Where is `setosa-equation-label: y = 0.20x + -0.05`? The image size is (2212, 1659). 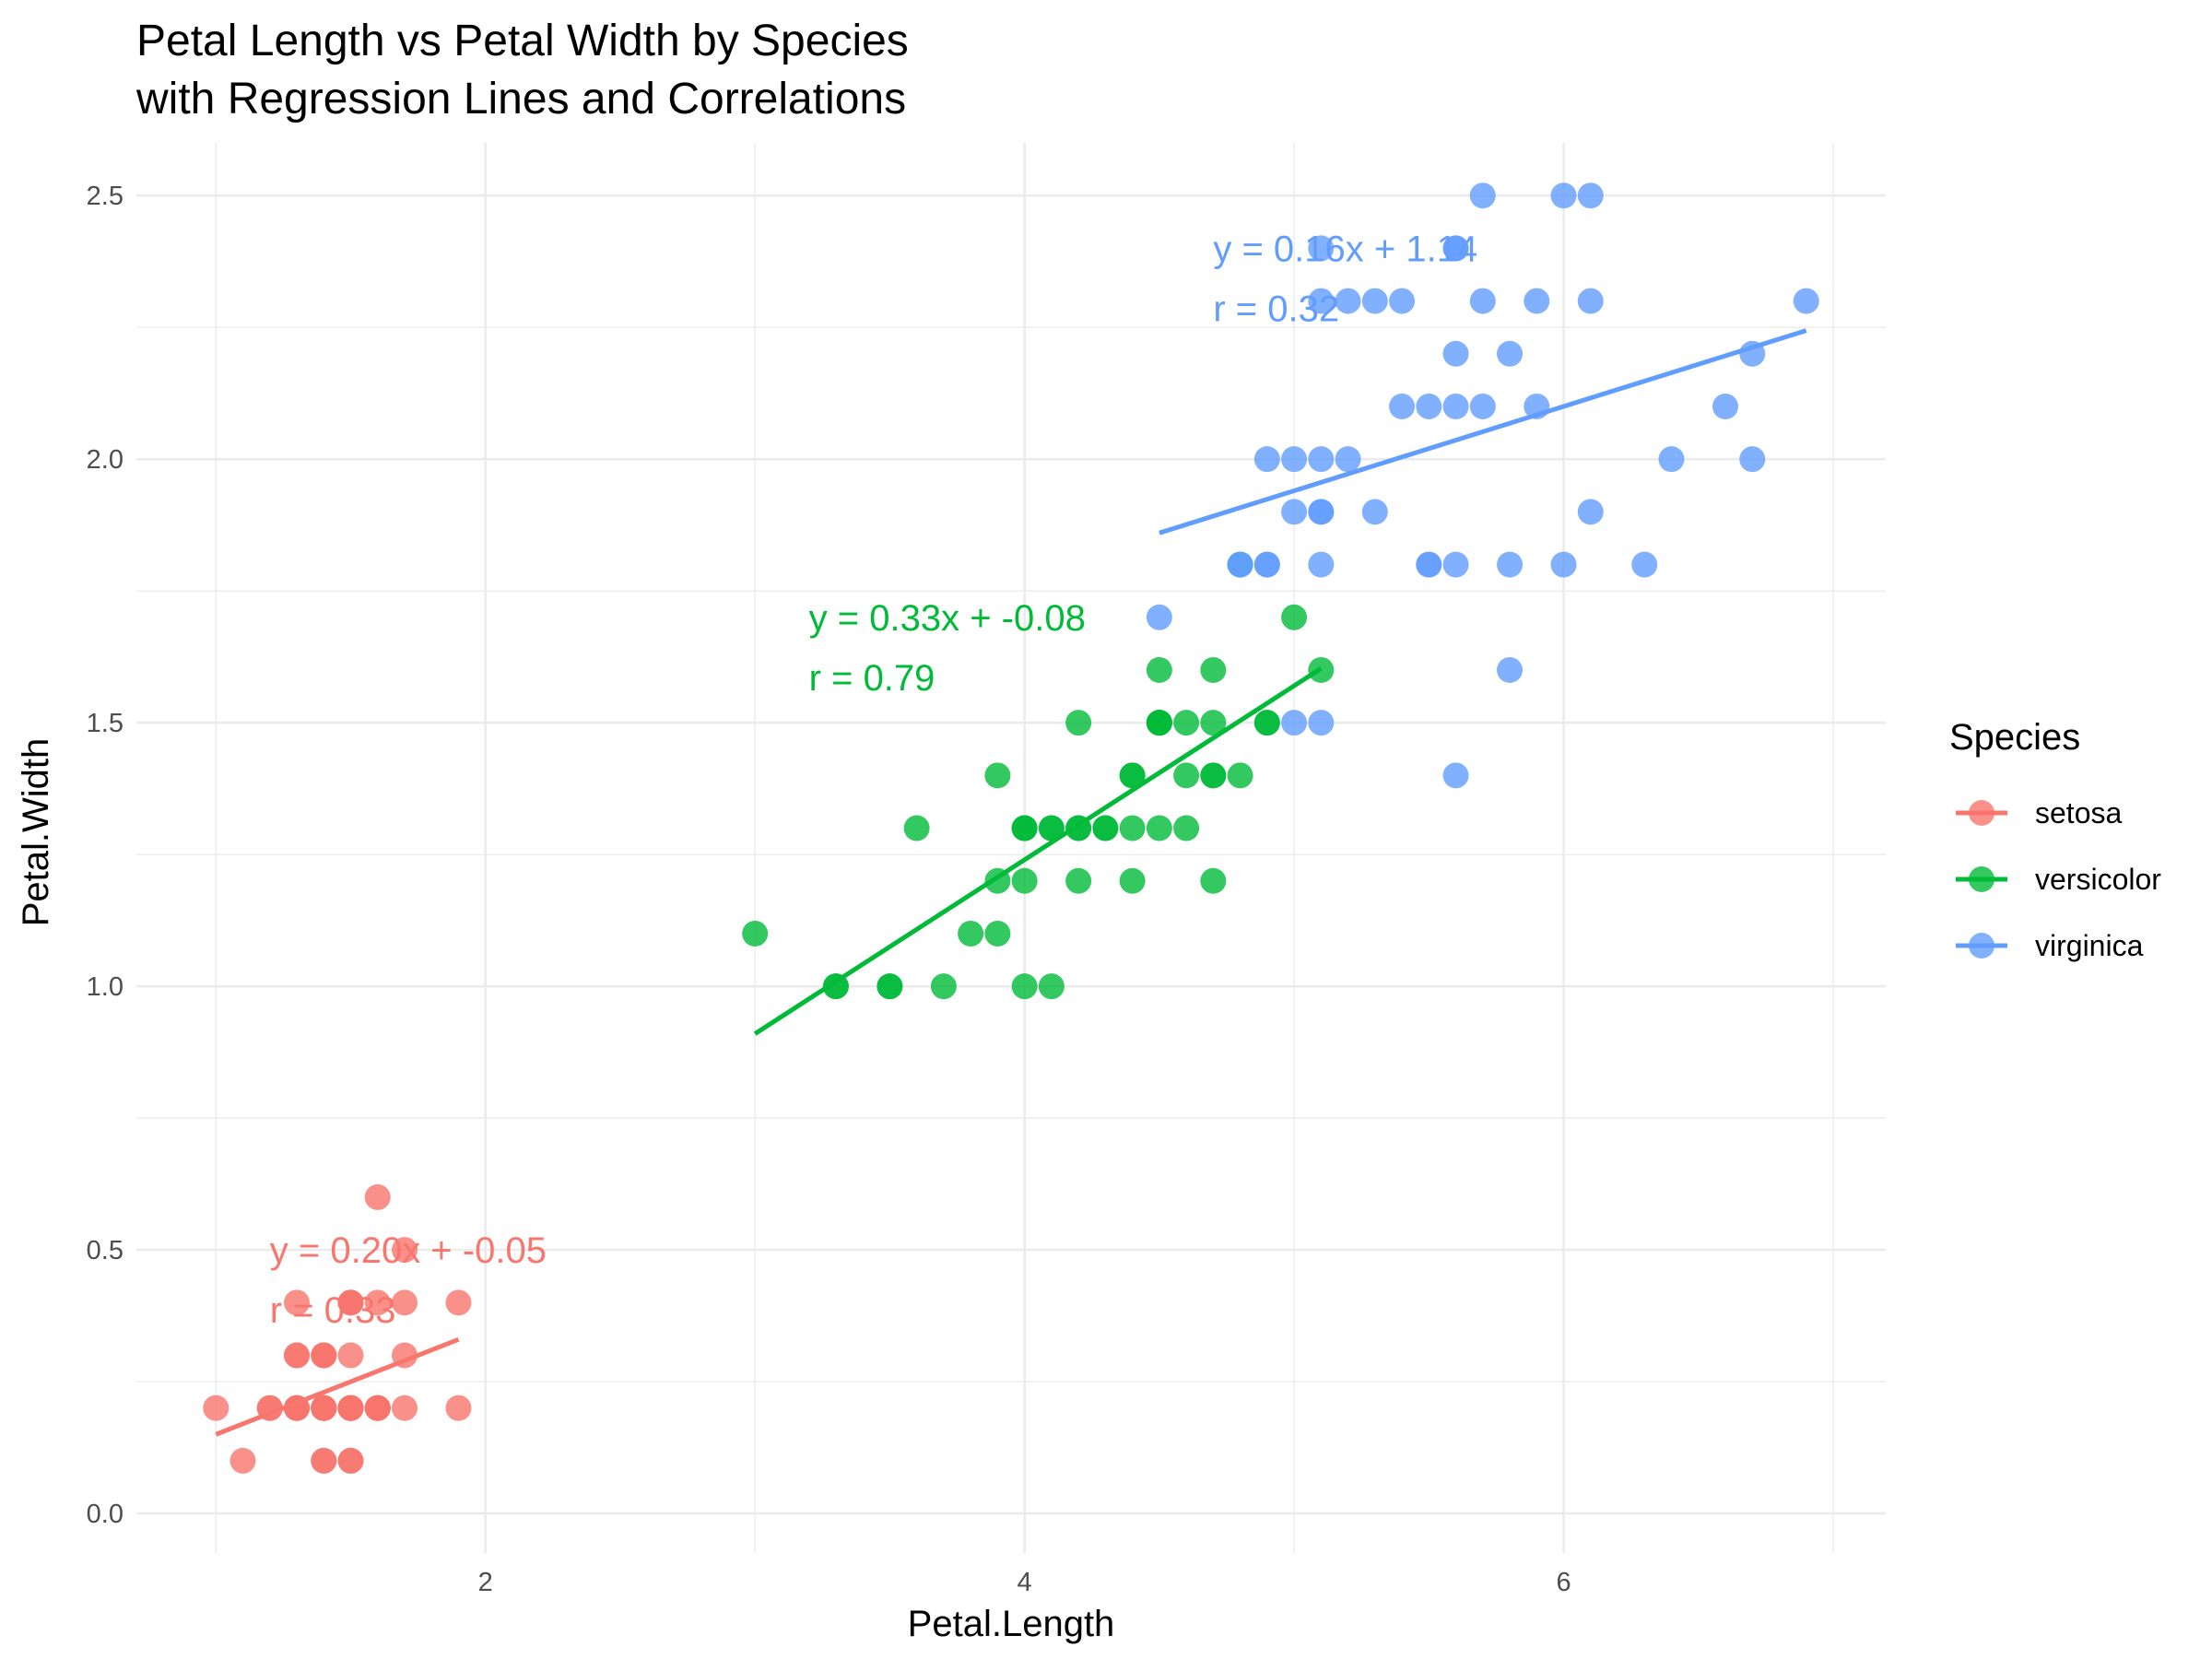
setosa-equation-label: y = 0.20x + -0.05 is located at coordinates (408, 1250).